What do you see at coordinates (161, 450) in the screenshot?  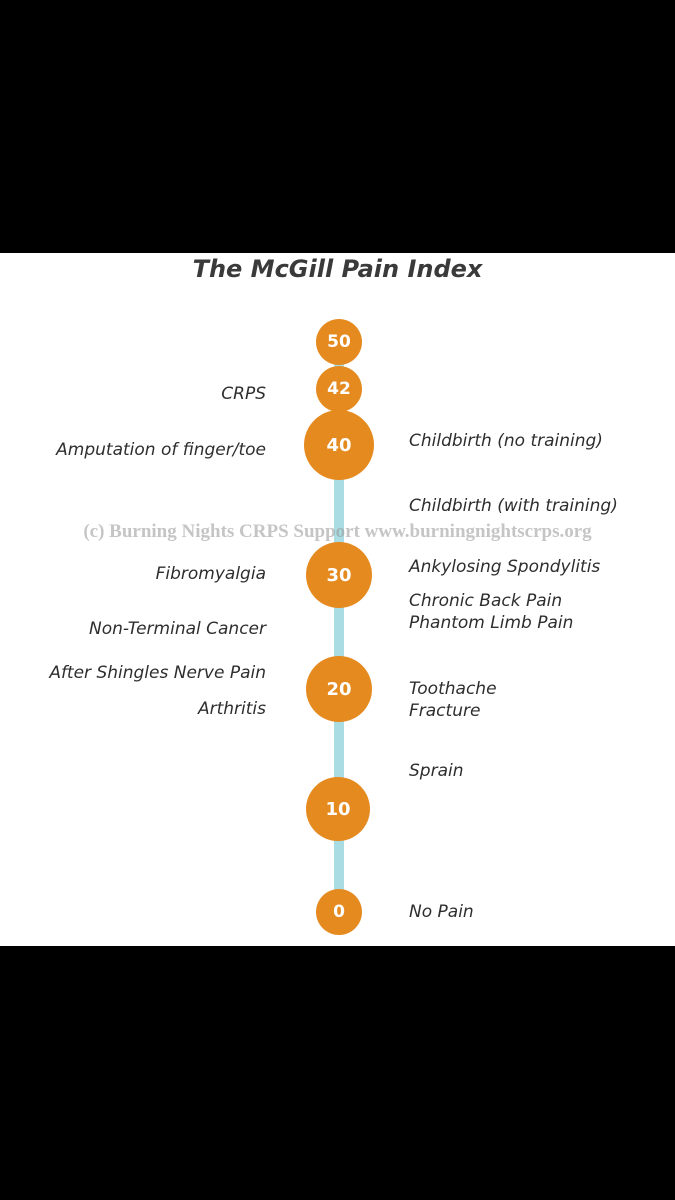 I see `label-amputation: Amputation of finger/toe` at bounding box center [161, 450].